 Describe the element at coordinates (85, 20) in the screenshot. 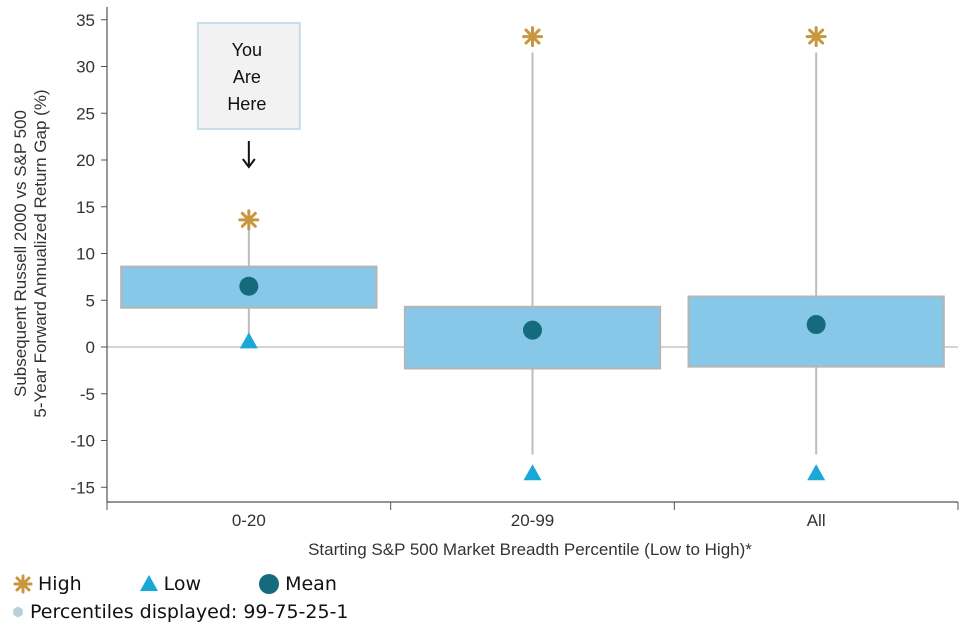

I see `y-tick-label: 35` at that location.